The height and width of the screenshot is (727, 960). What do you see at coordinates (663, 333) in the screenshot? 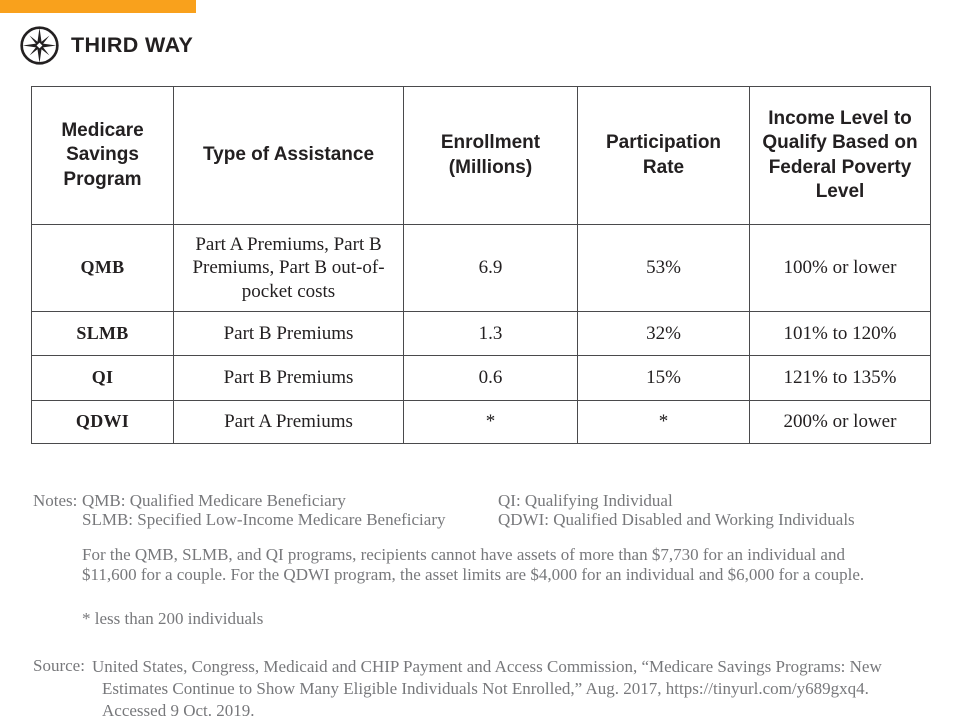
I see `cell-participation: 32%` at bounding box center [663, 333].